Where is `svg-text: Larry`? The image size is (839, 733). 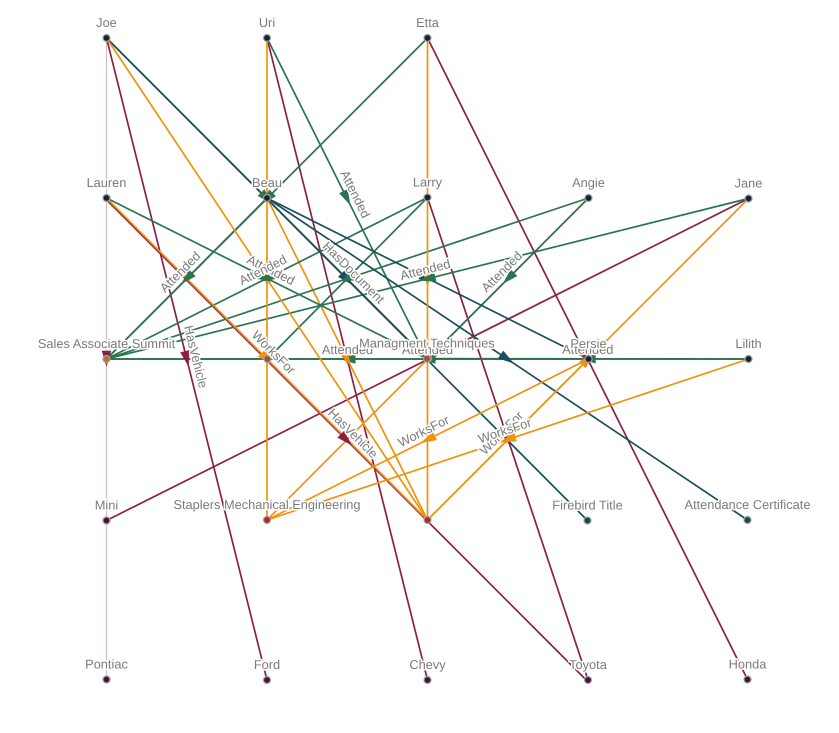 svg-text: Larry is located at coordinates (428, 182).